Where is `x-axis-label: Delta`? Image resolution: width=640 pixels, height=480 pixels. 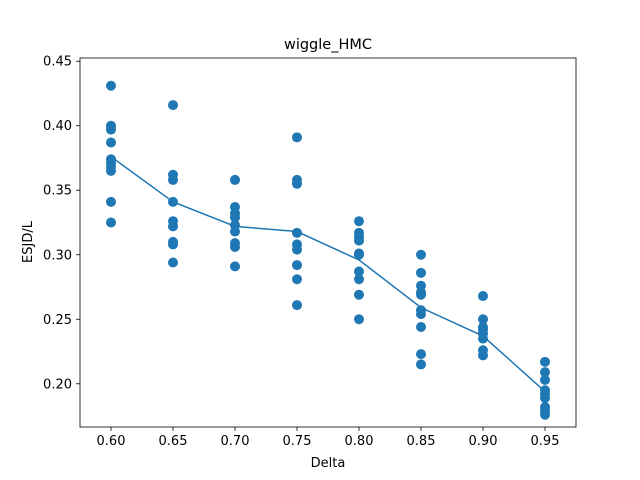
x-axis-label: Delta is located at coordinates (328, 463).